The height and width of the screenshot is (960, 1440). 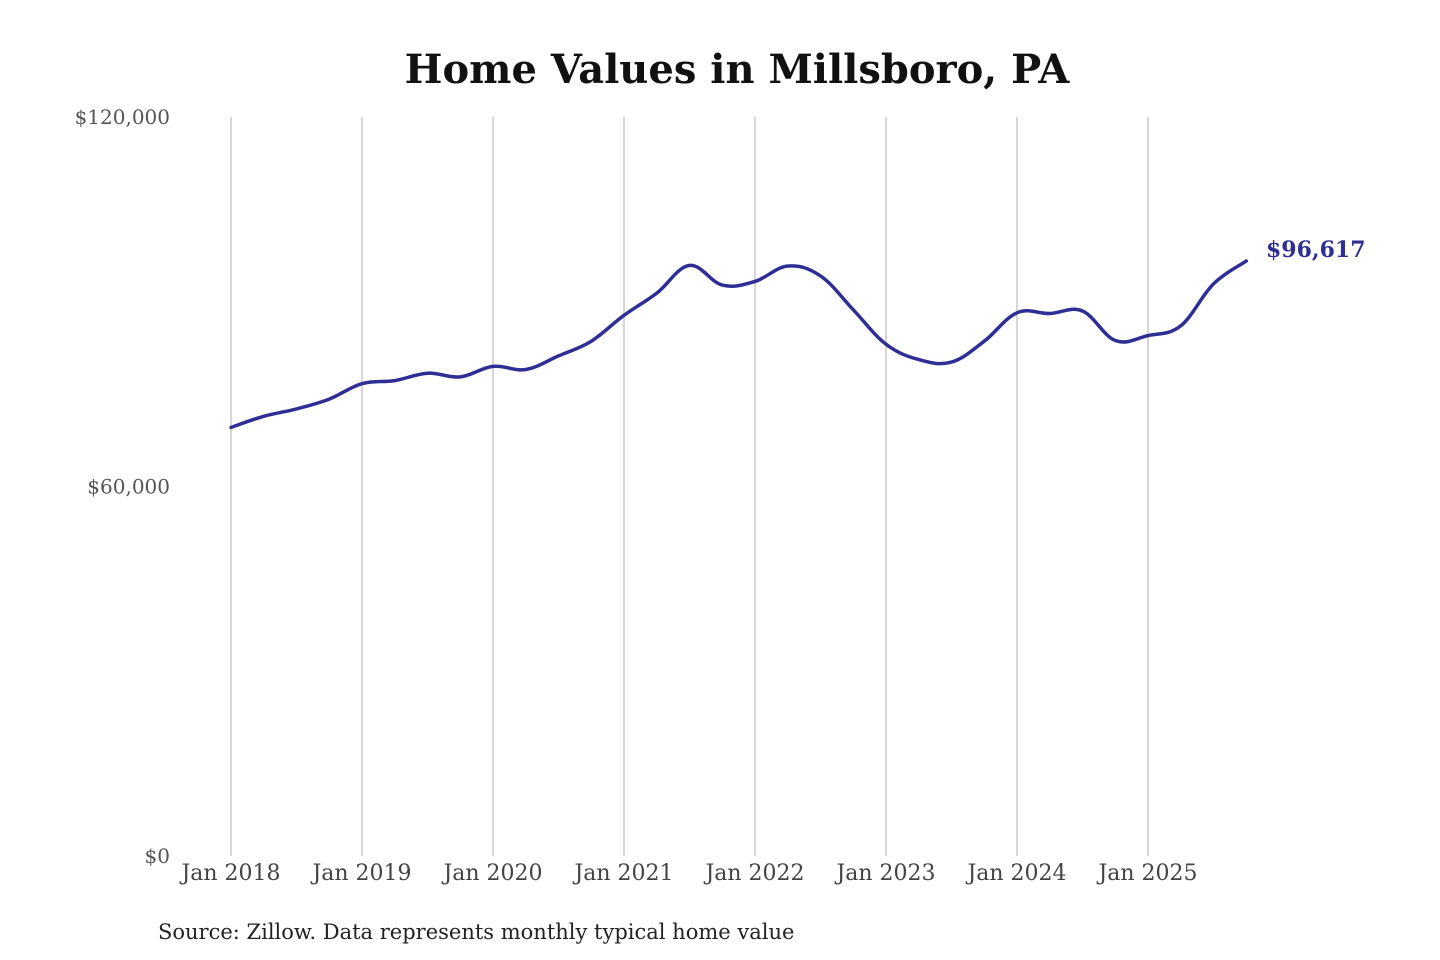 I want to click on home-value-line, so click(x=739, y=344).